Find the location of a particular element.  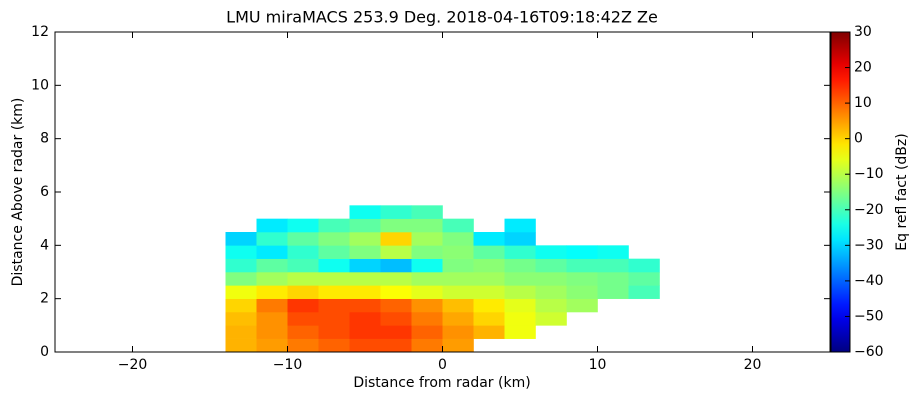

colorbar-tick-label: 30 is located at coordinates (863, 32).